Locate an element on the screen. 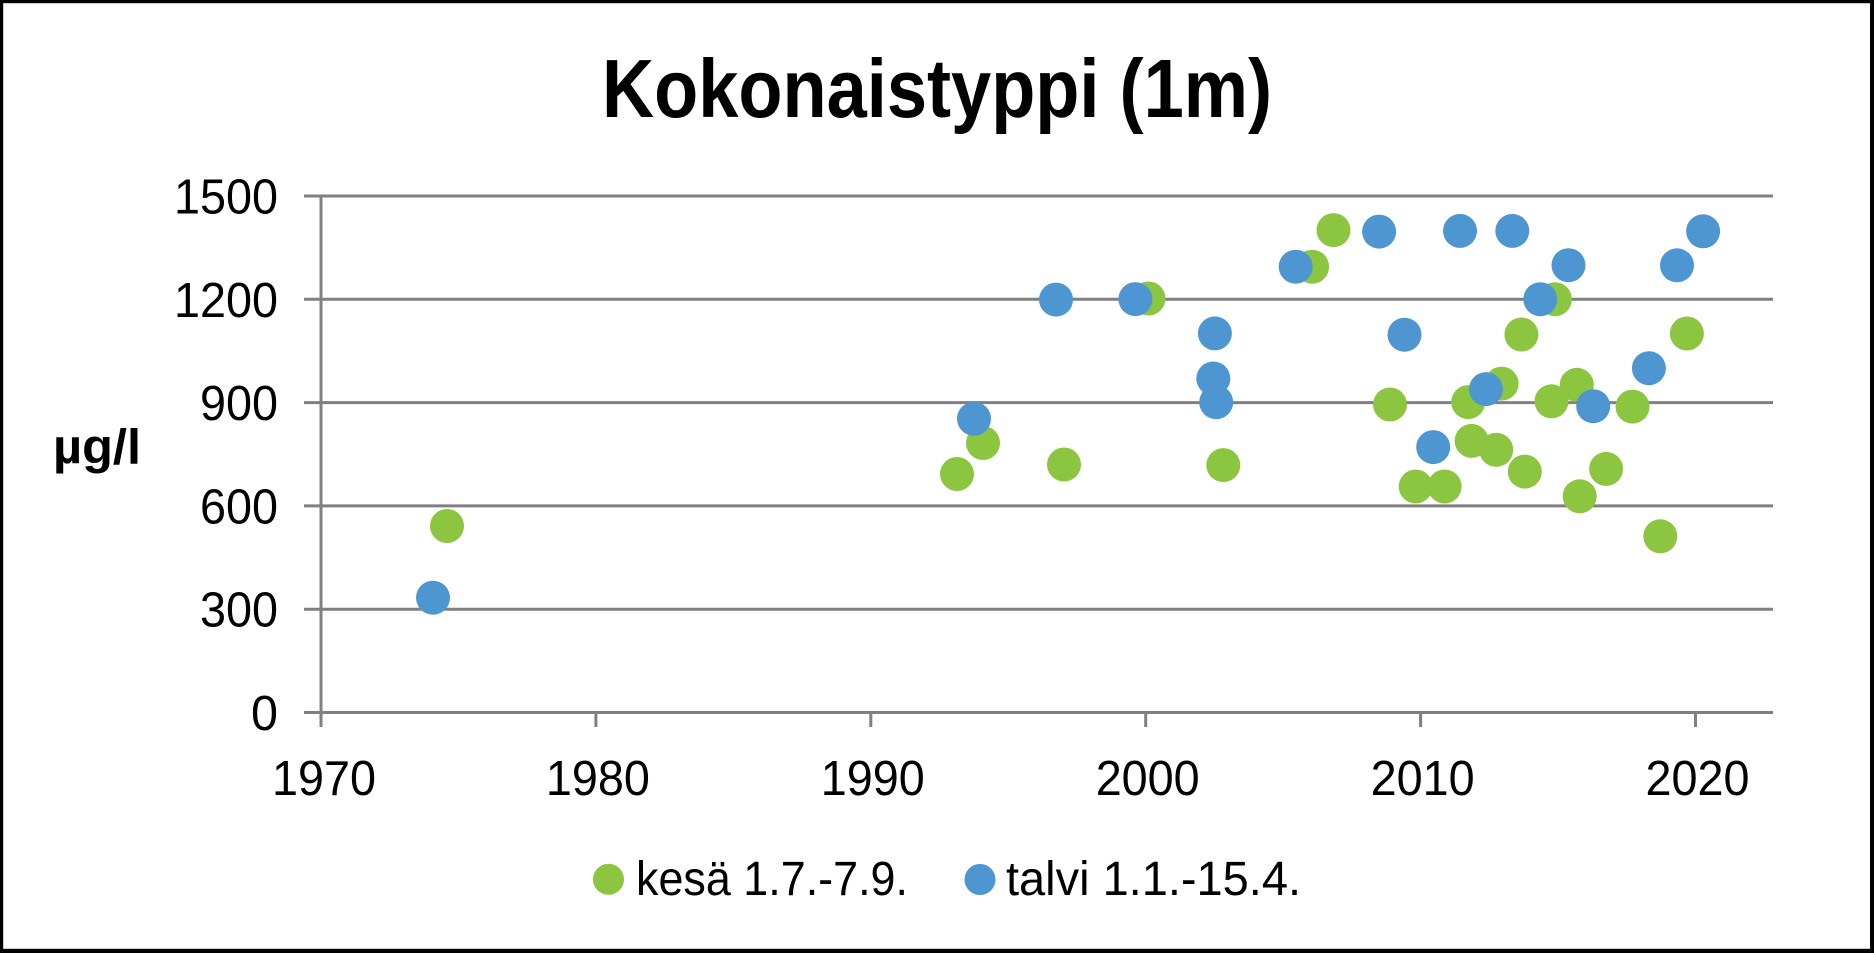 This screenshot has height=953, width=1874. svg-text: 2000 is located at coordinates (1148, 779).